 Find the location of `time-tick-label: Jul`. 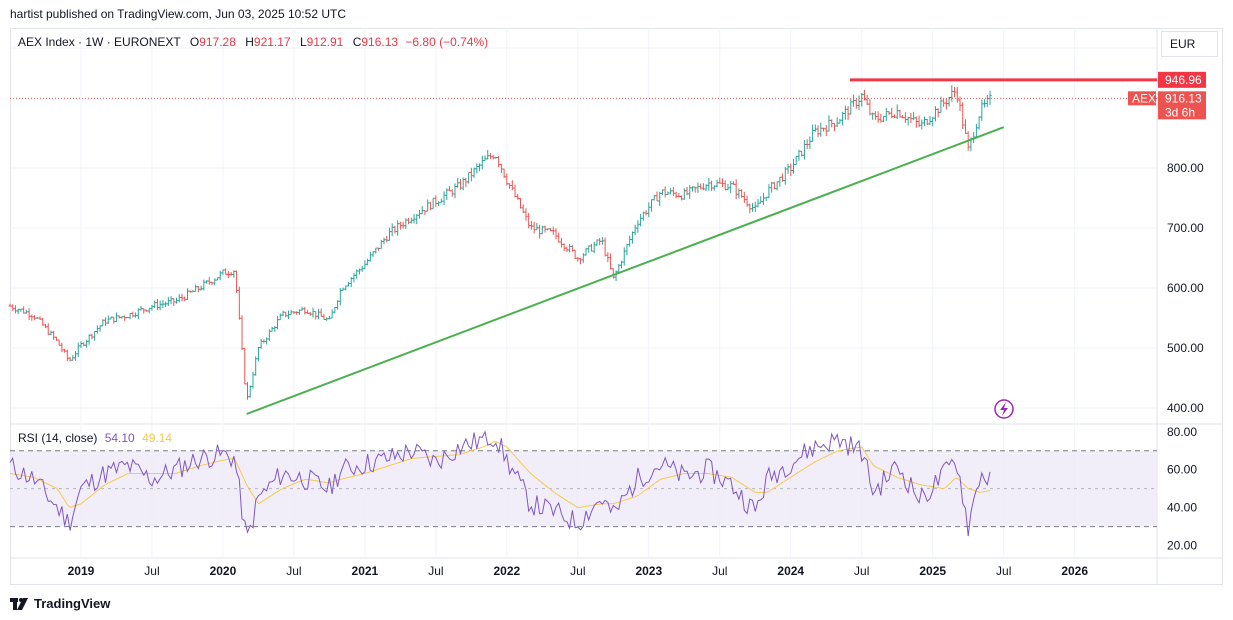

time-tick-label: Jul is located at coordinates (861, 571).